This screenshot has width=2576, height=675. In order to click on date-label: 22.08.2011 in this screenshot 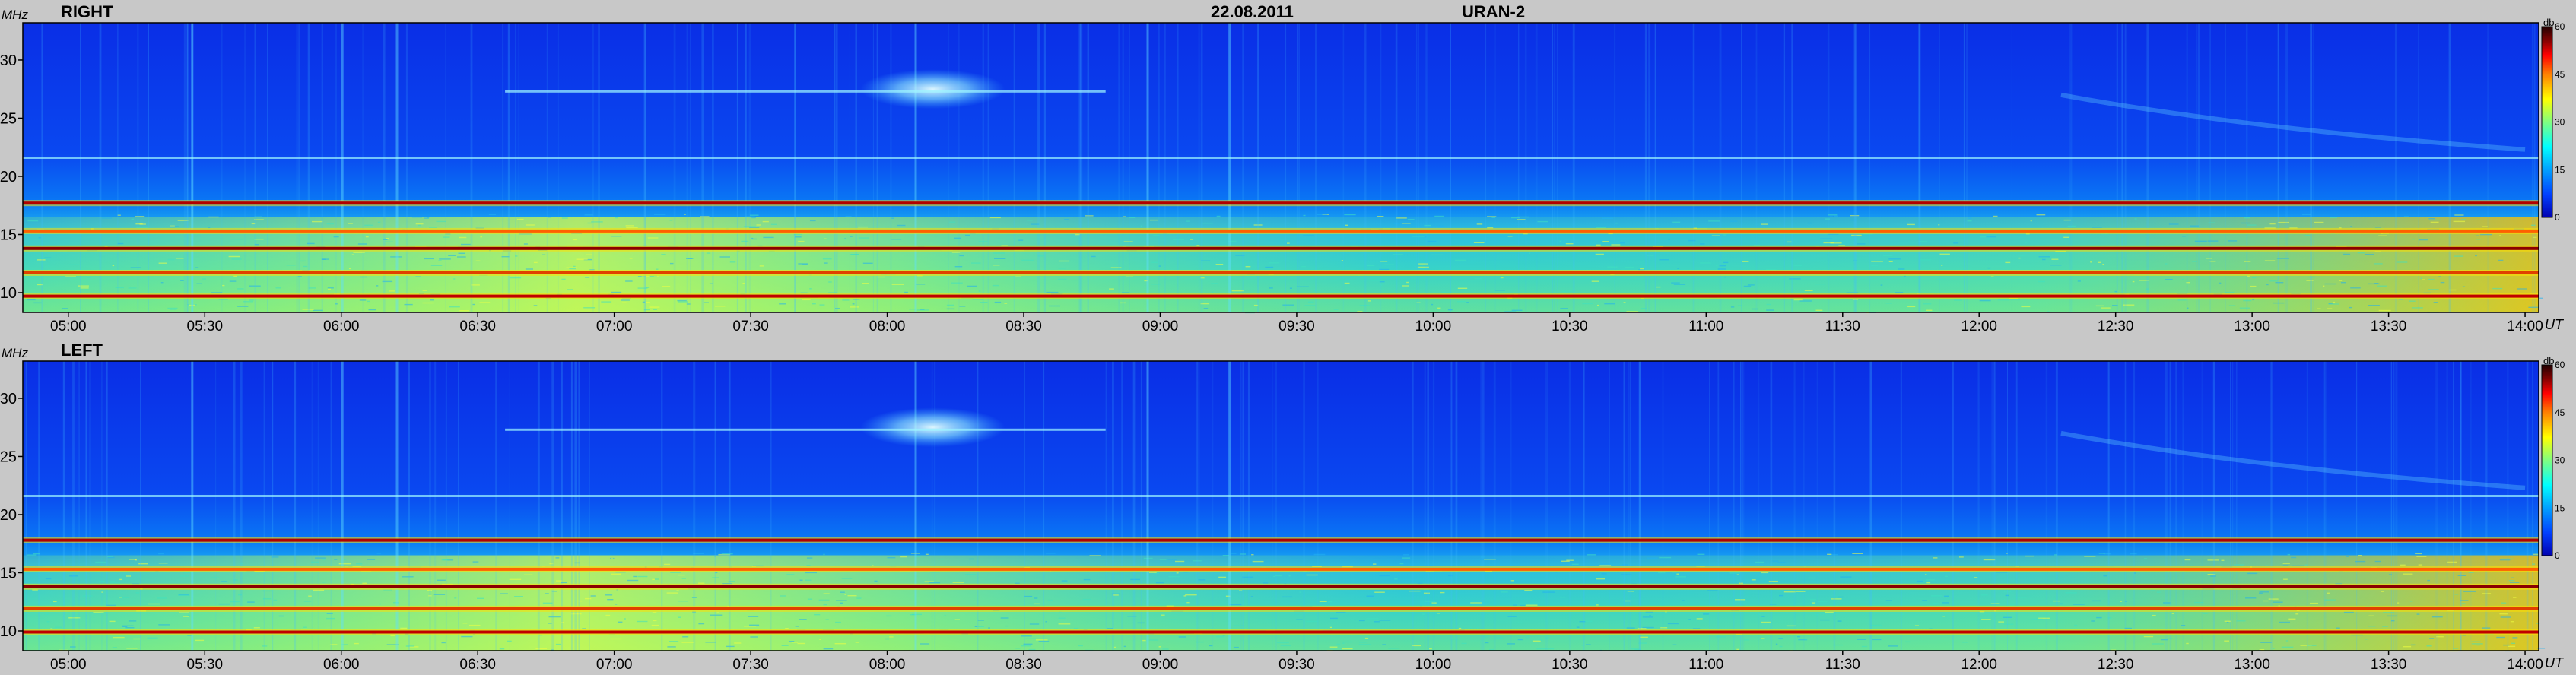, I will do `click(1252, 11)`.